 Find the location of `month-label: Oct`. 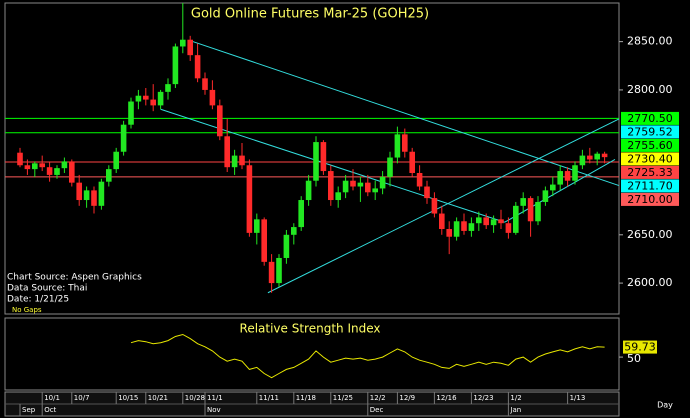

month-label: Oct is located at coordinates (50, 410).